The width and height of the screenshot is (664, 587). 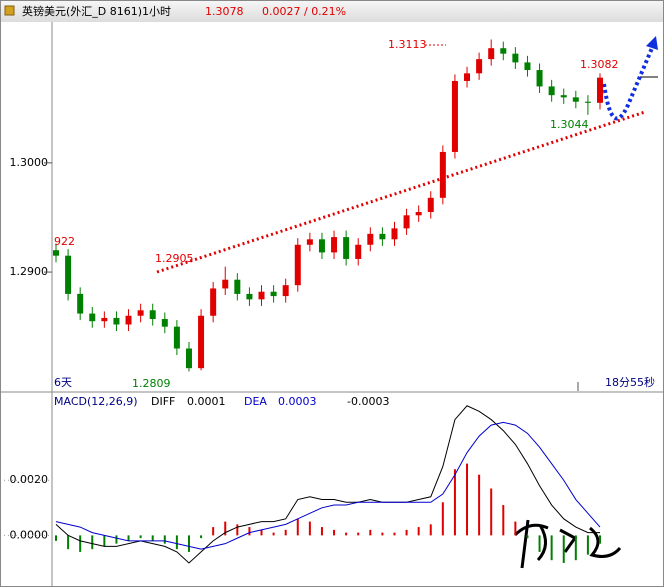 What do you see at coordinates (297, 401) in the screenshot?
I see `dea-value: 0.0003` at bounding box center [297, 401].